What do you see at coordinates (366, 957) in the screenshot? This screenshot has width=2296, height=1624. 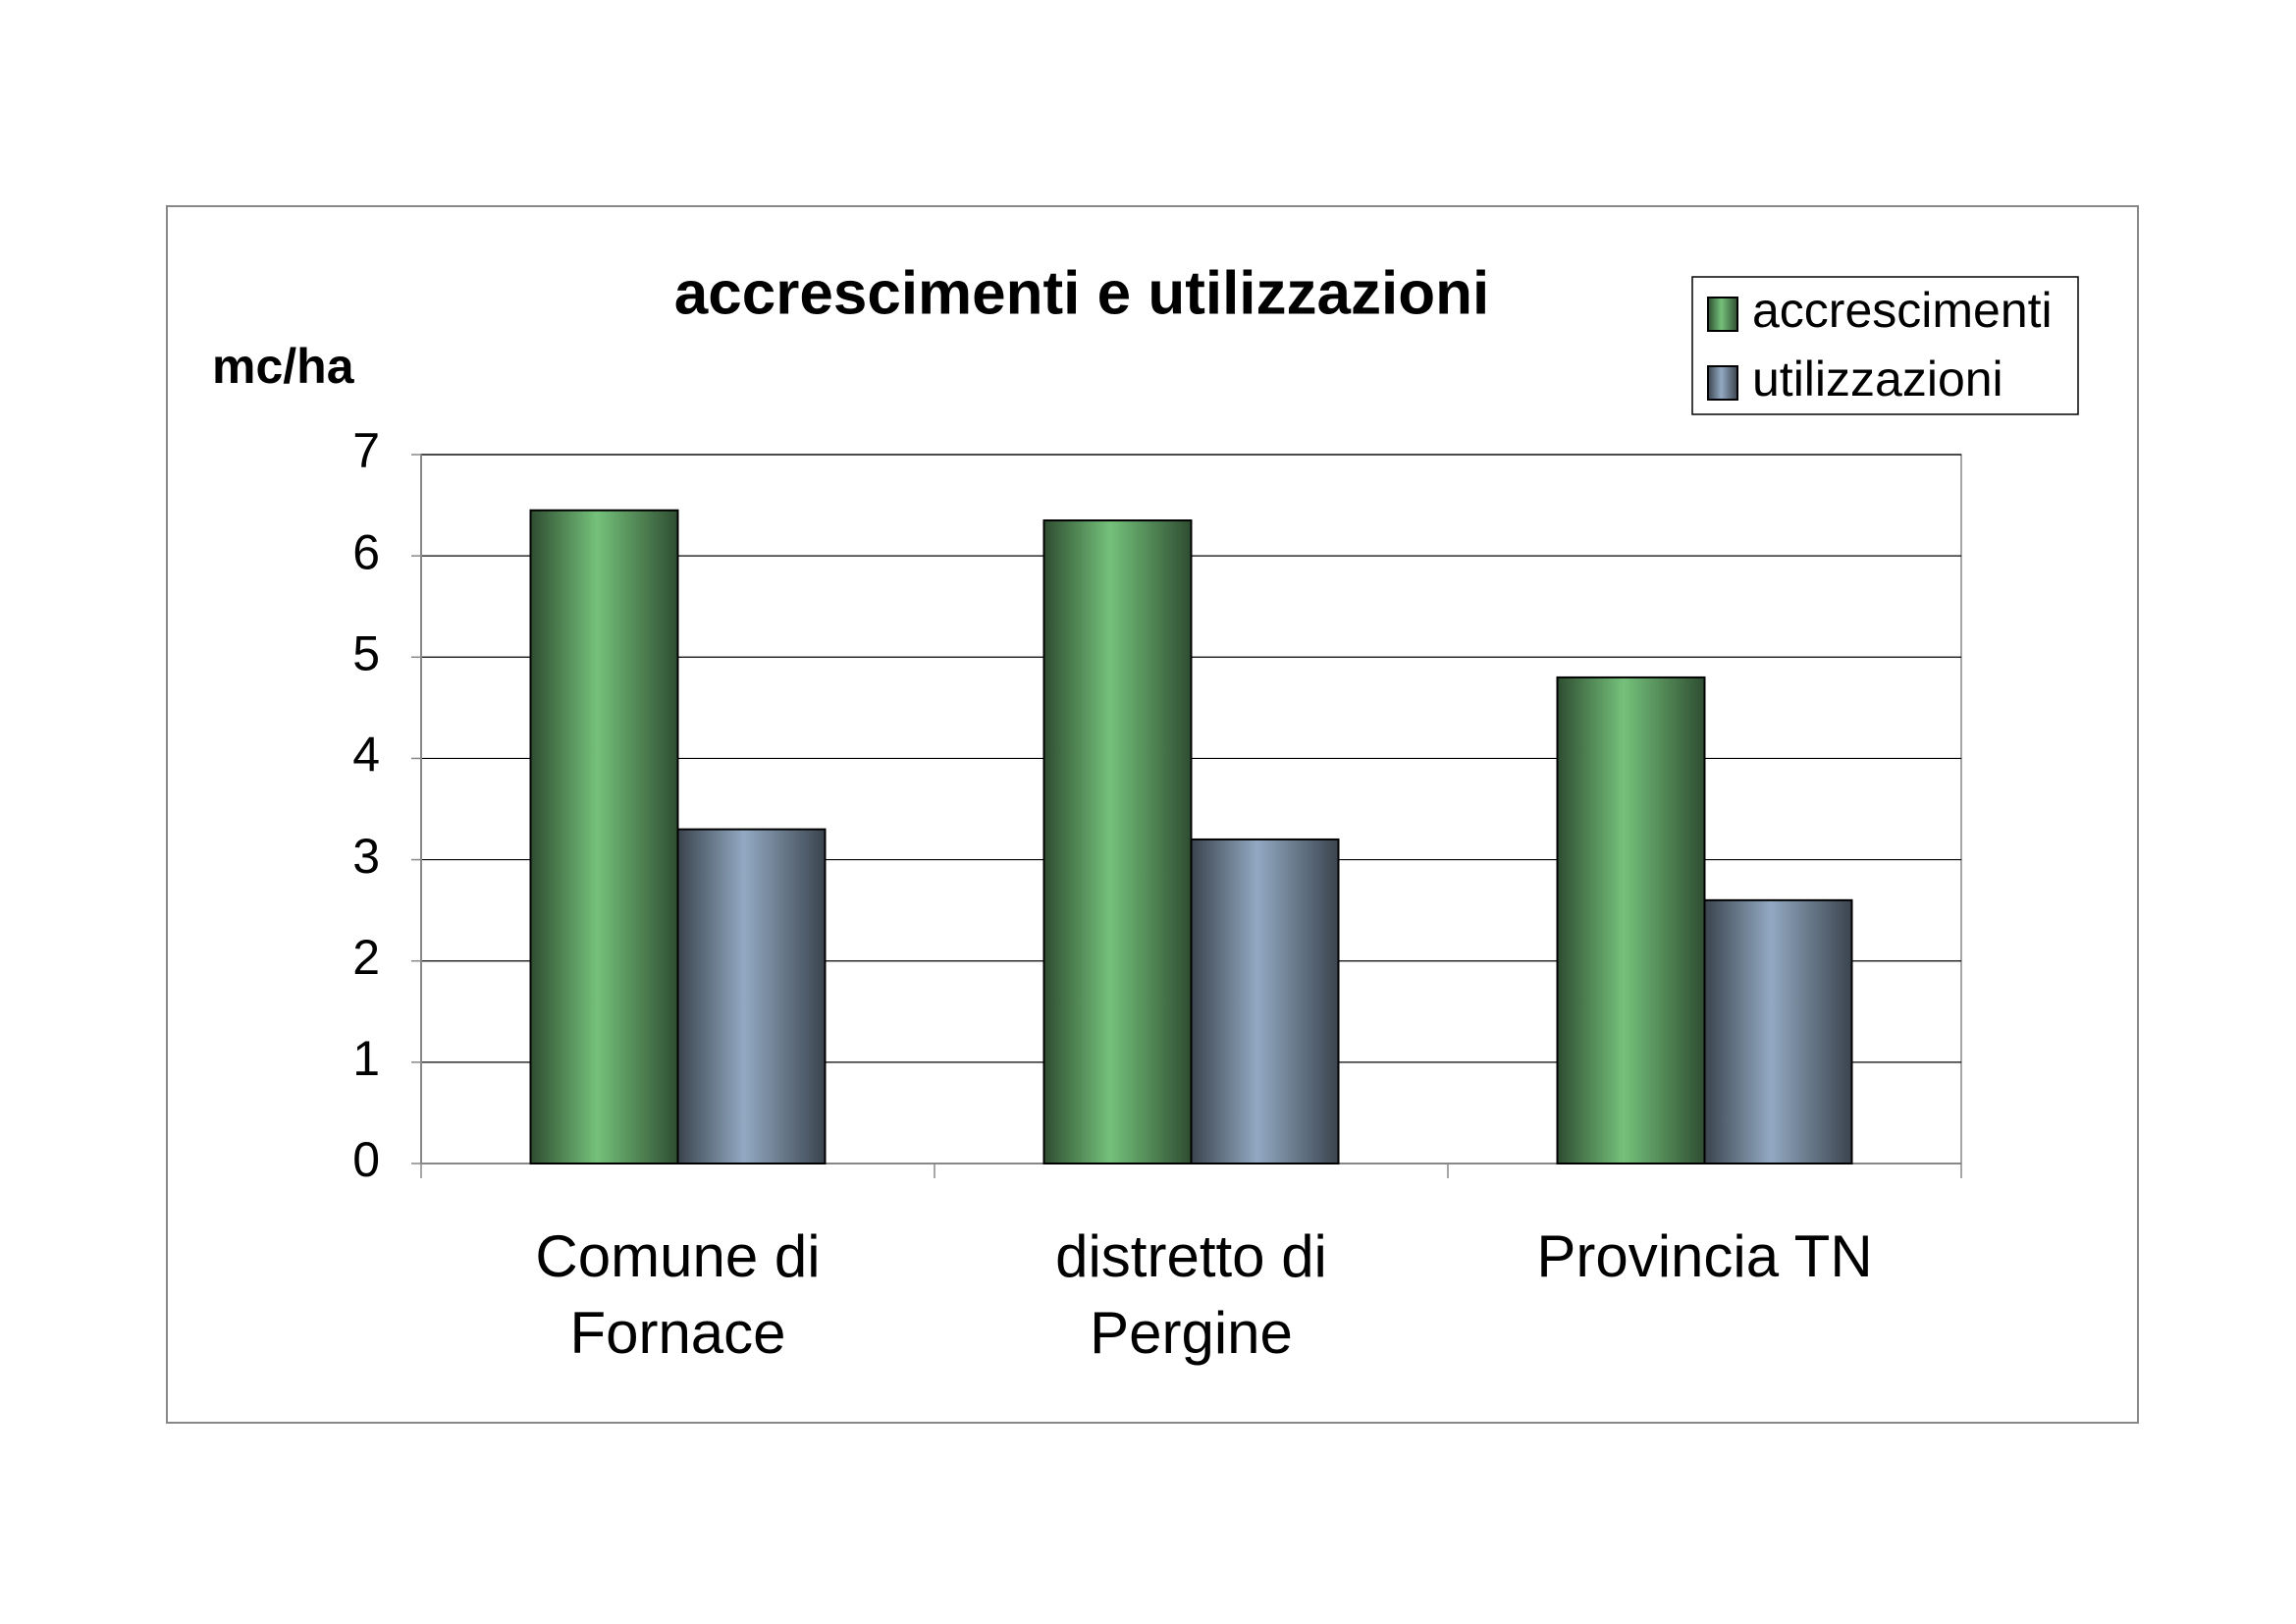 I see `y-tick-label: 2` at bounding box center [366, 957].